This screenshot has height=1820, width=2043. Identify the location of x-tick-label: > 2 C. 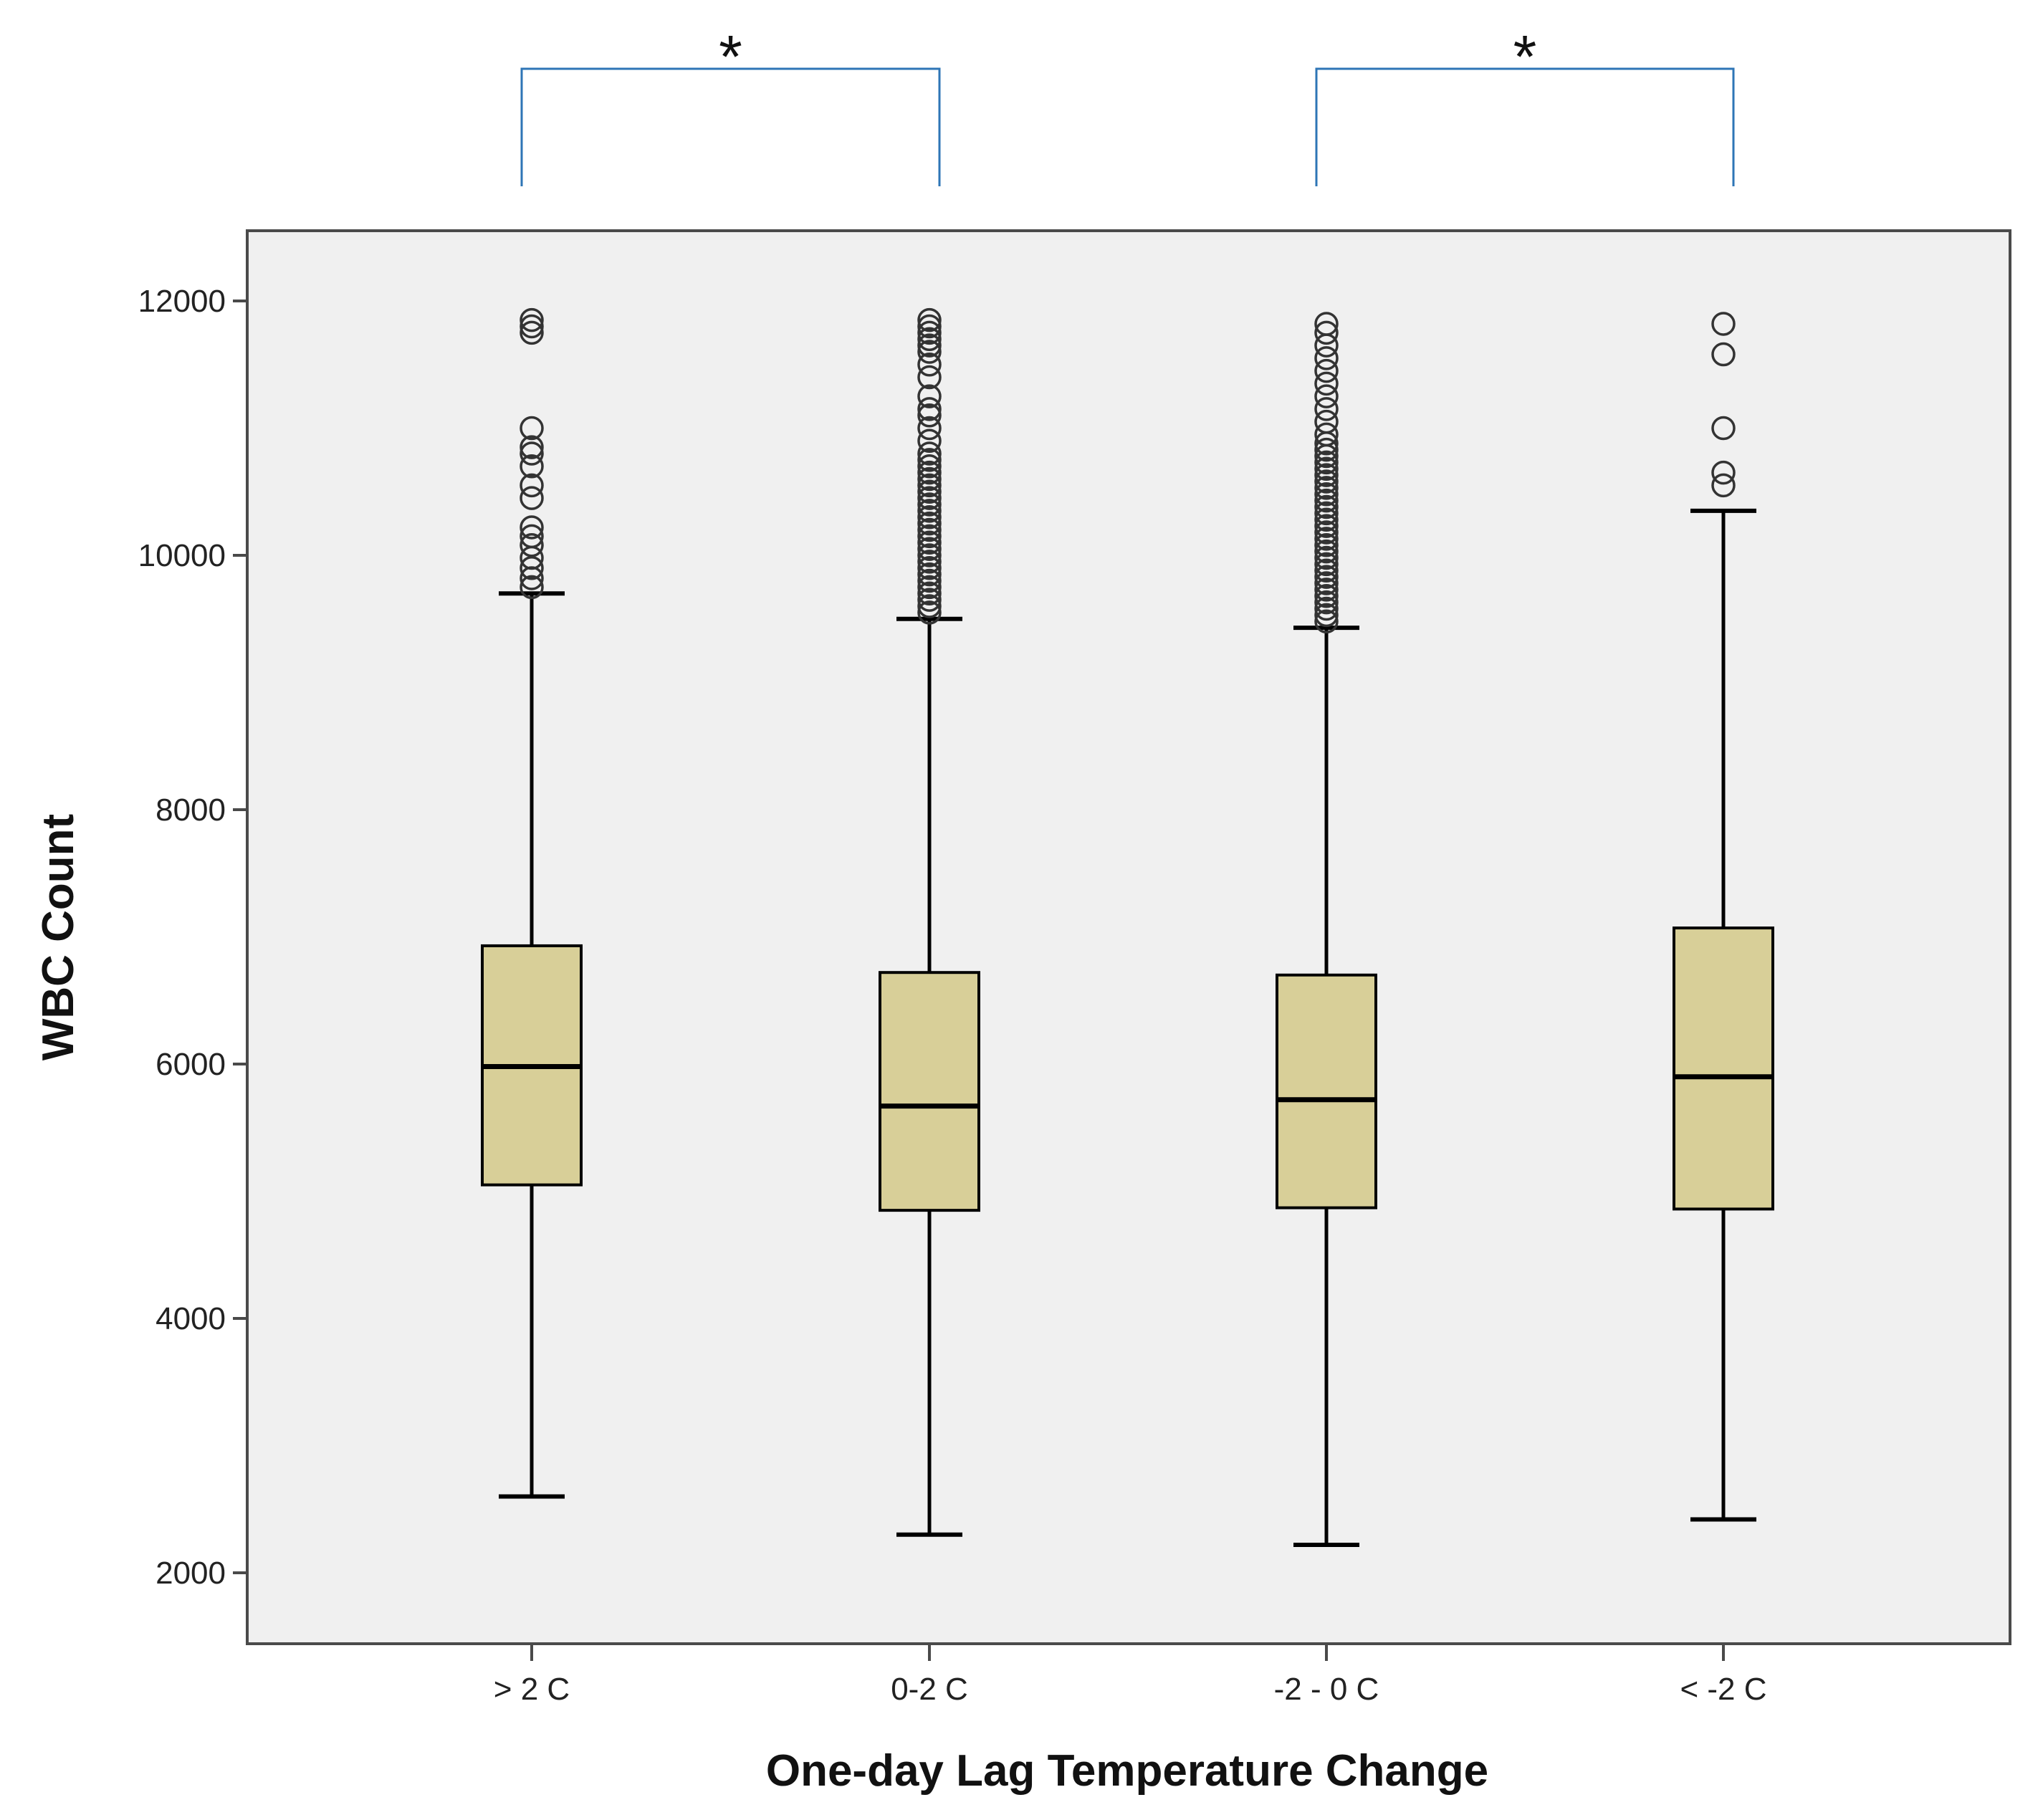
(532, 1689).